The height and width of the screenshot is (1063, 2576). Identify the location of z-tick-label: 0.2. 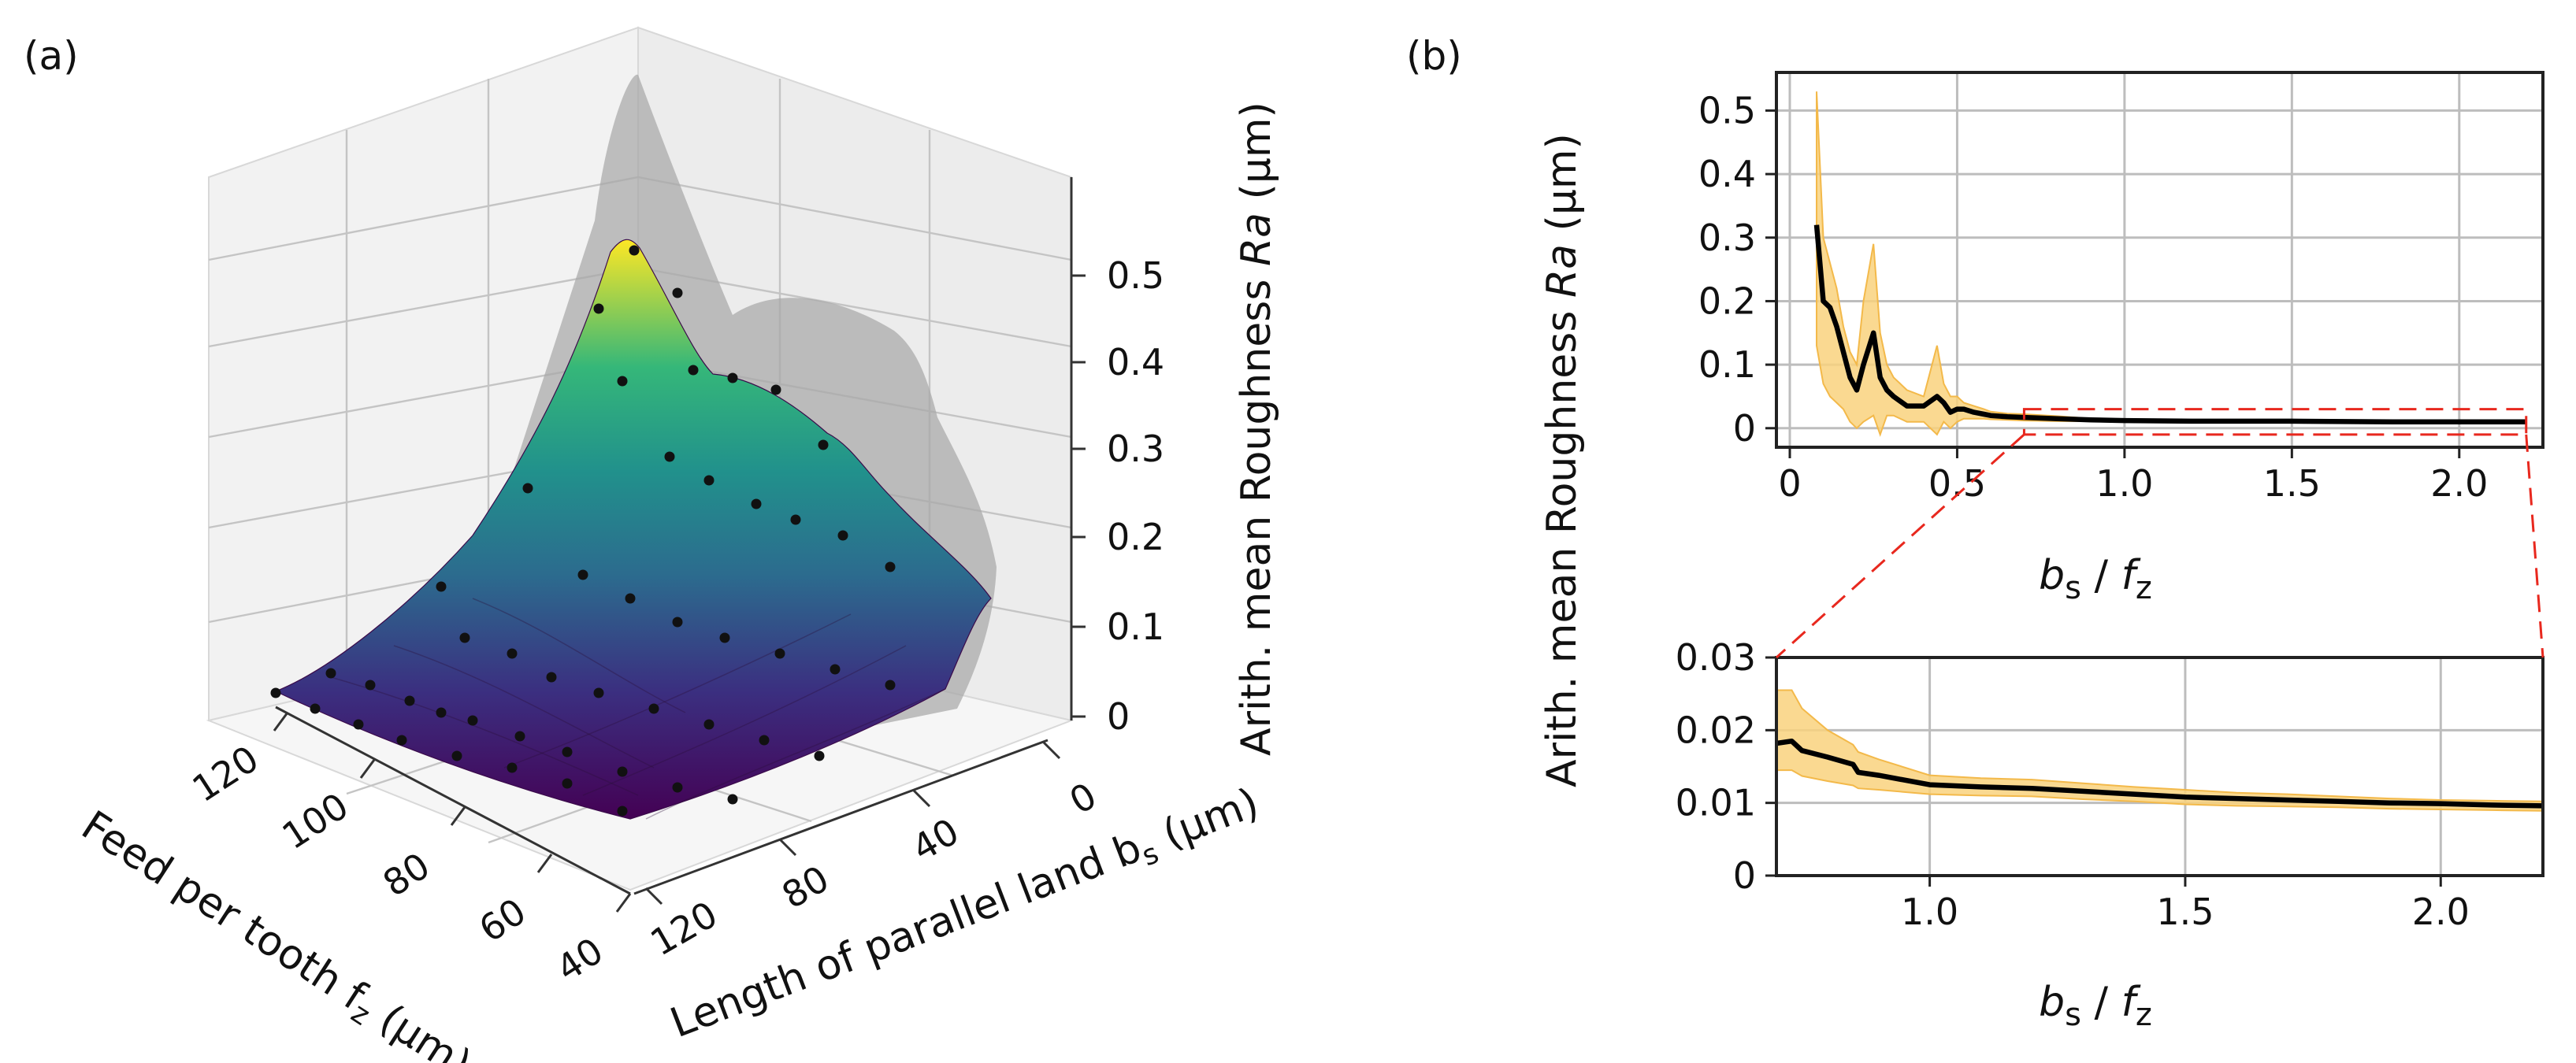
(1135, 537).